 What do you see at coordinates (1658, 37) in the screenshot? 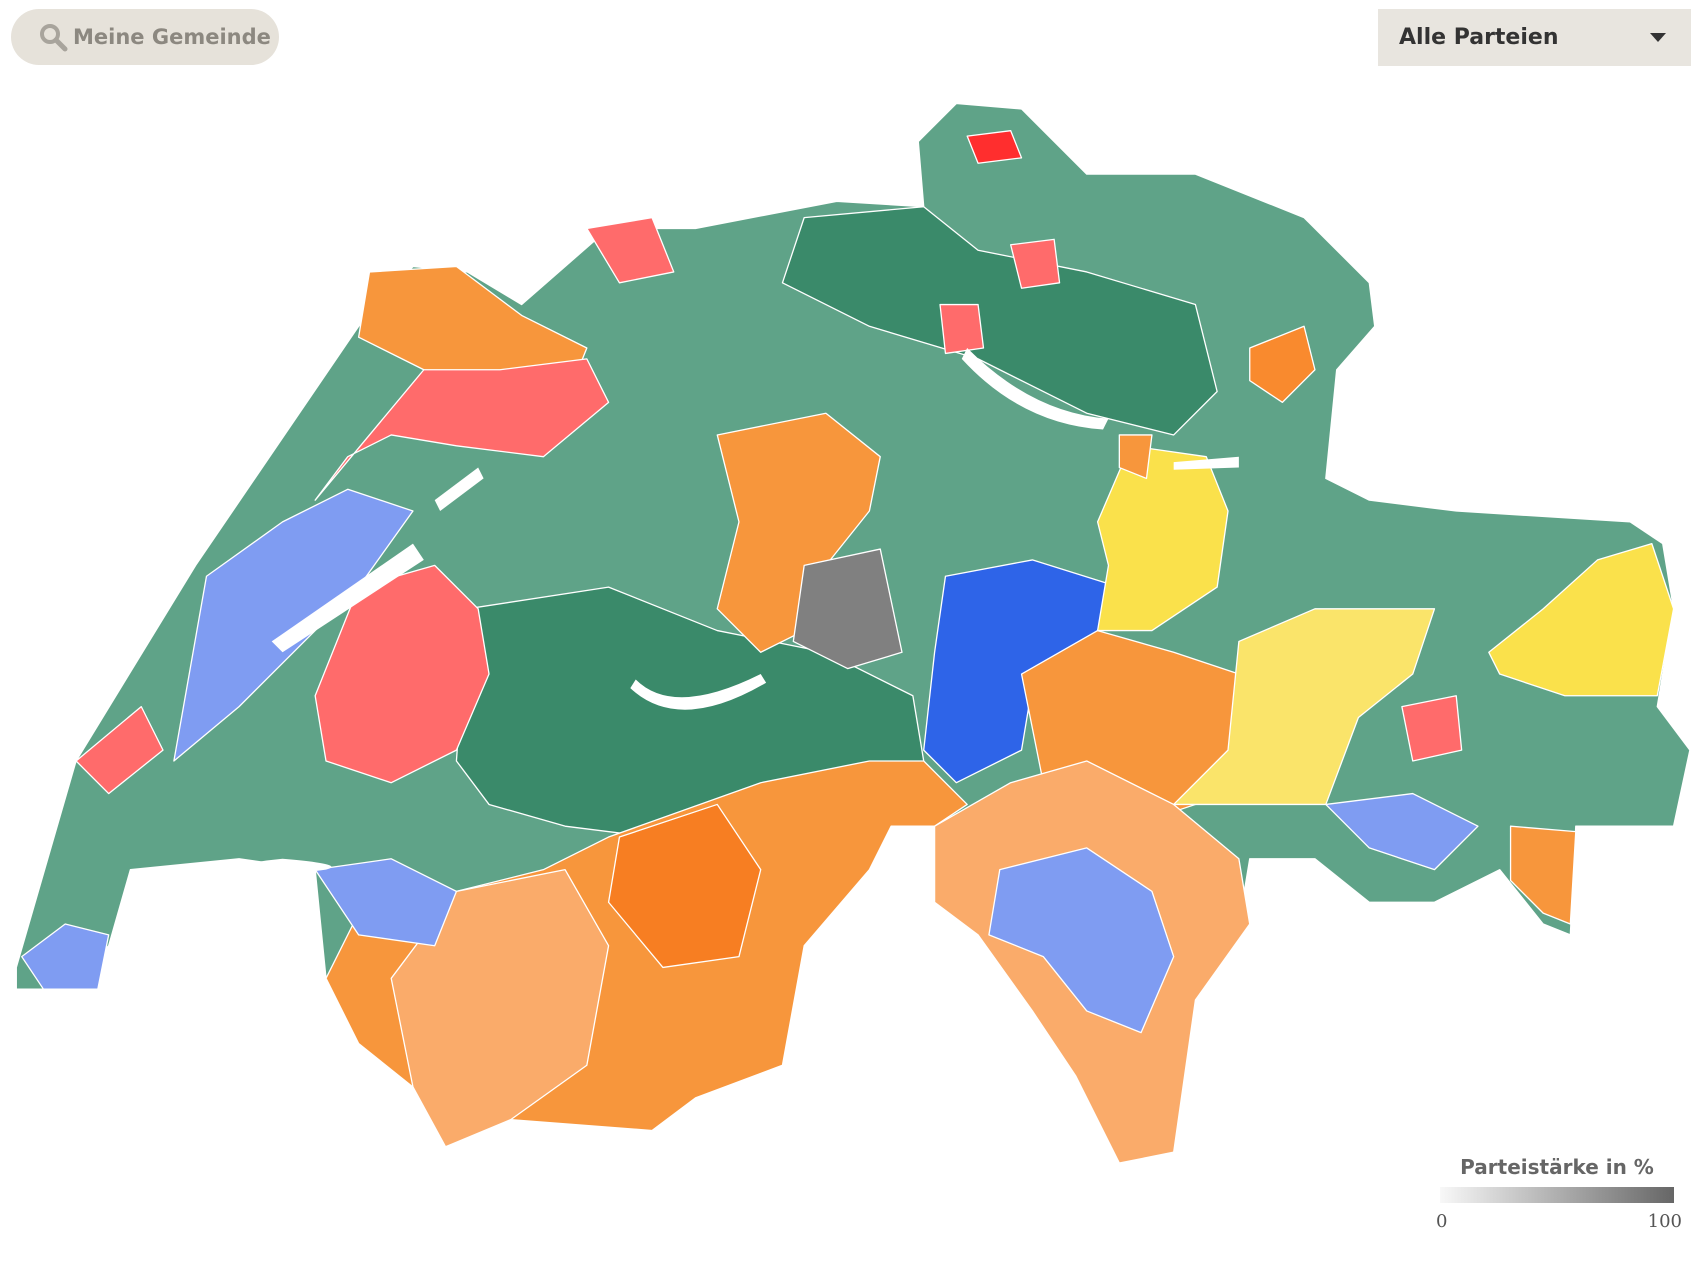
I see `dropdown-arrow` at bounding box center [1658, 37].